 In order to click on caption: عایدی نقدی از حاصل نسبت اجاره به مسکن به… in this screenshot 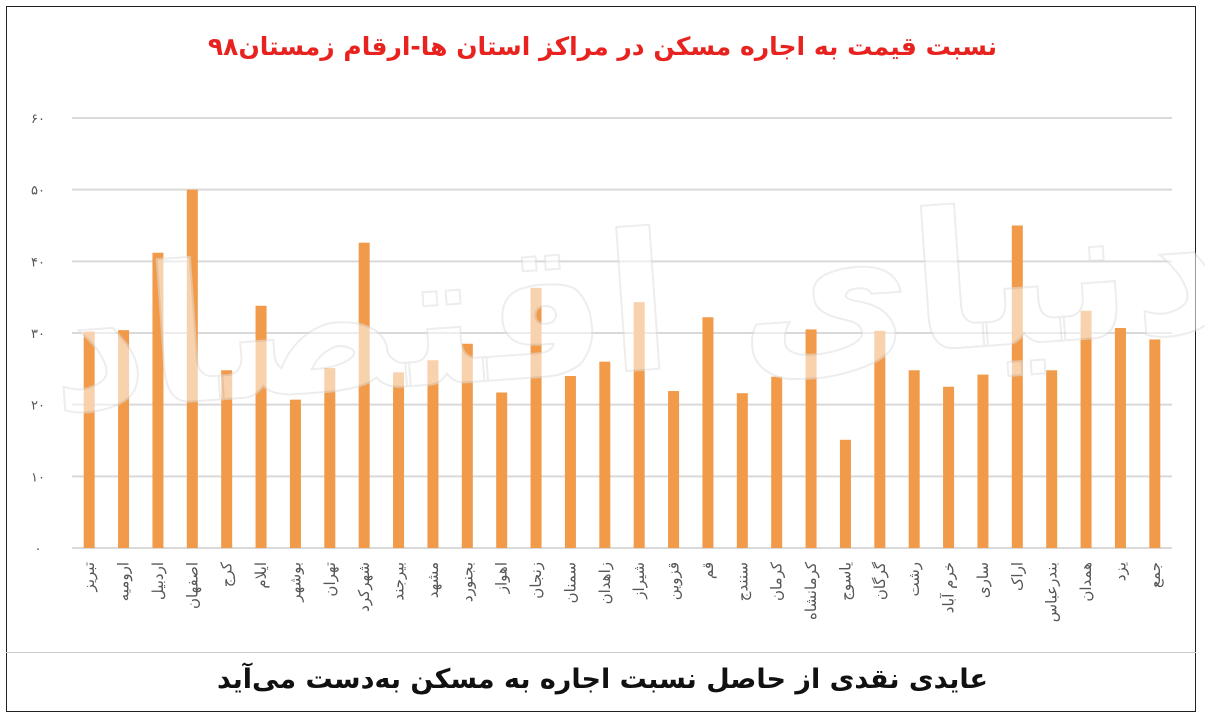, I will do `click(602, 679)`.